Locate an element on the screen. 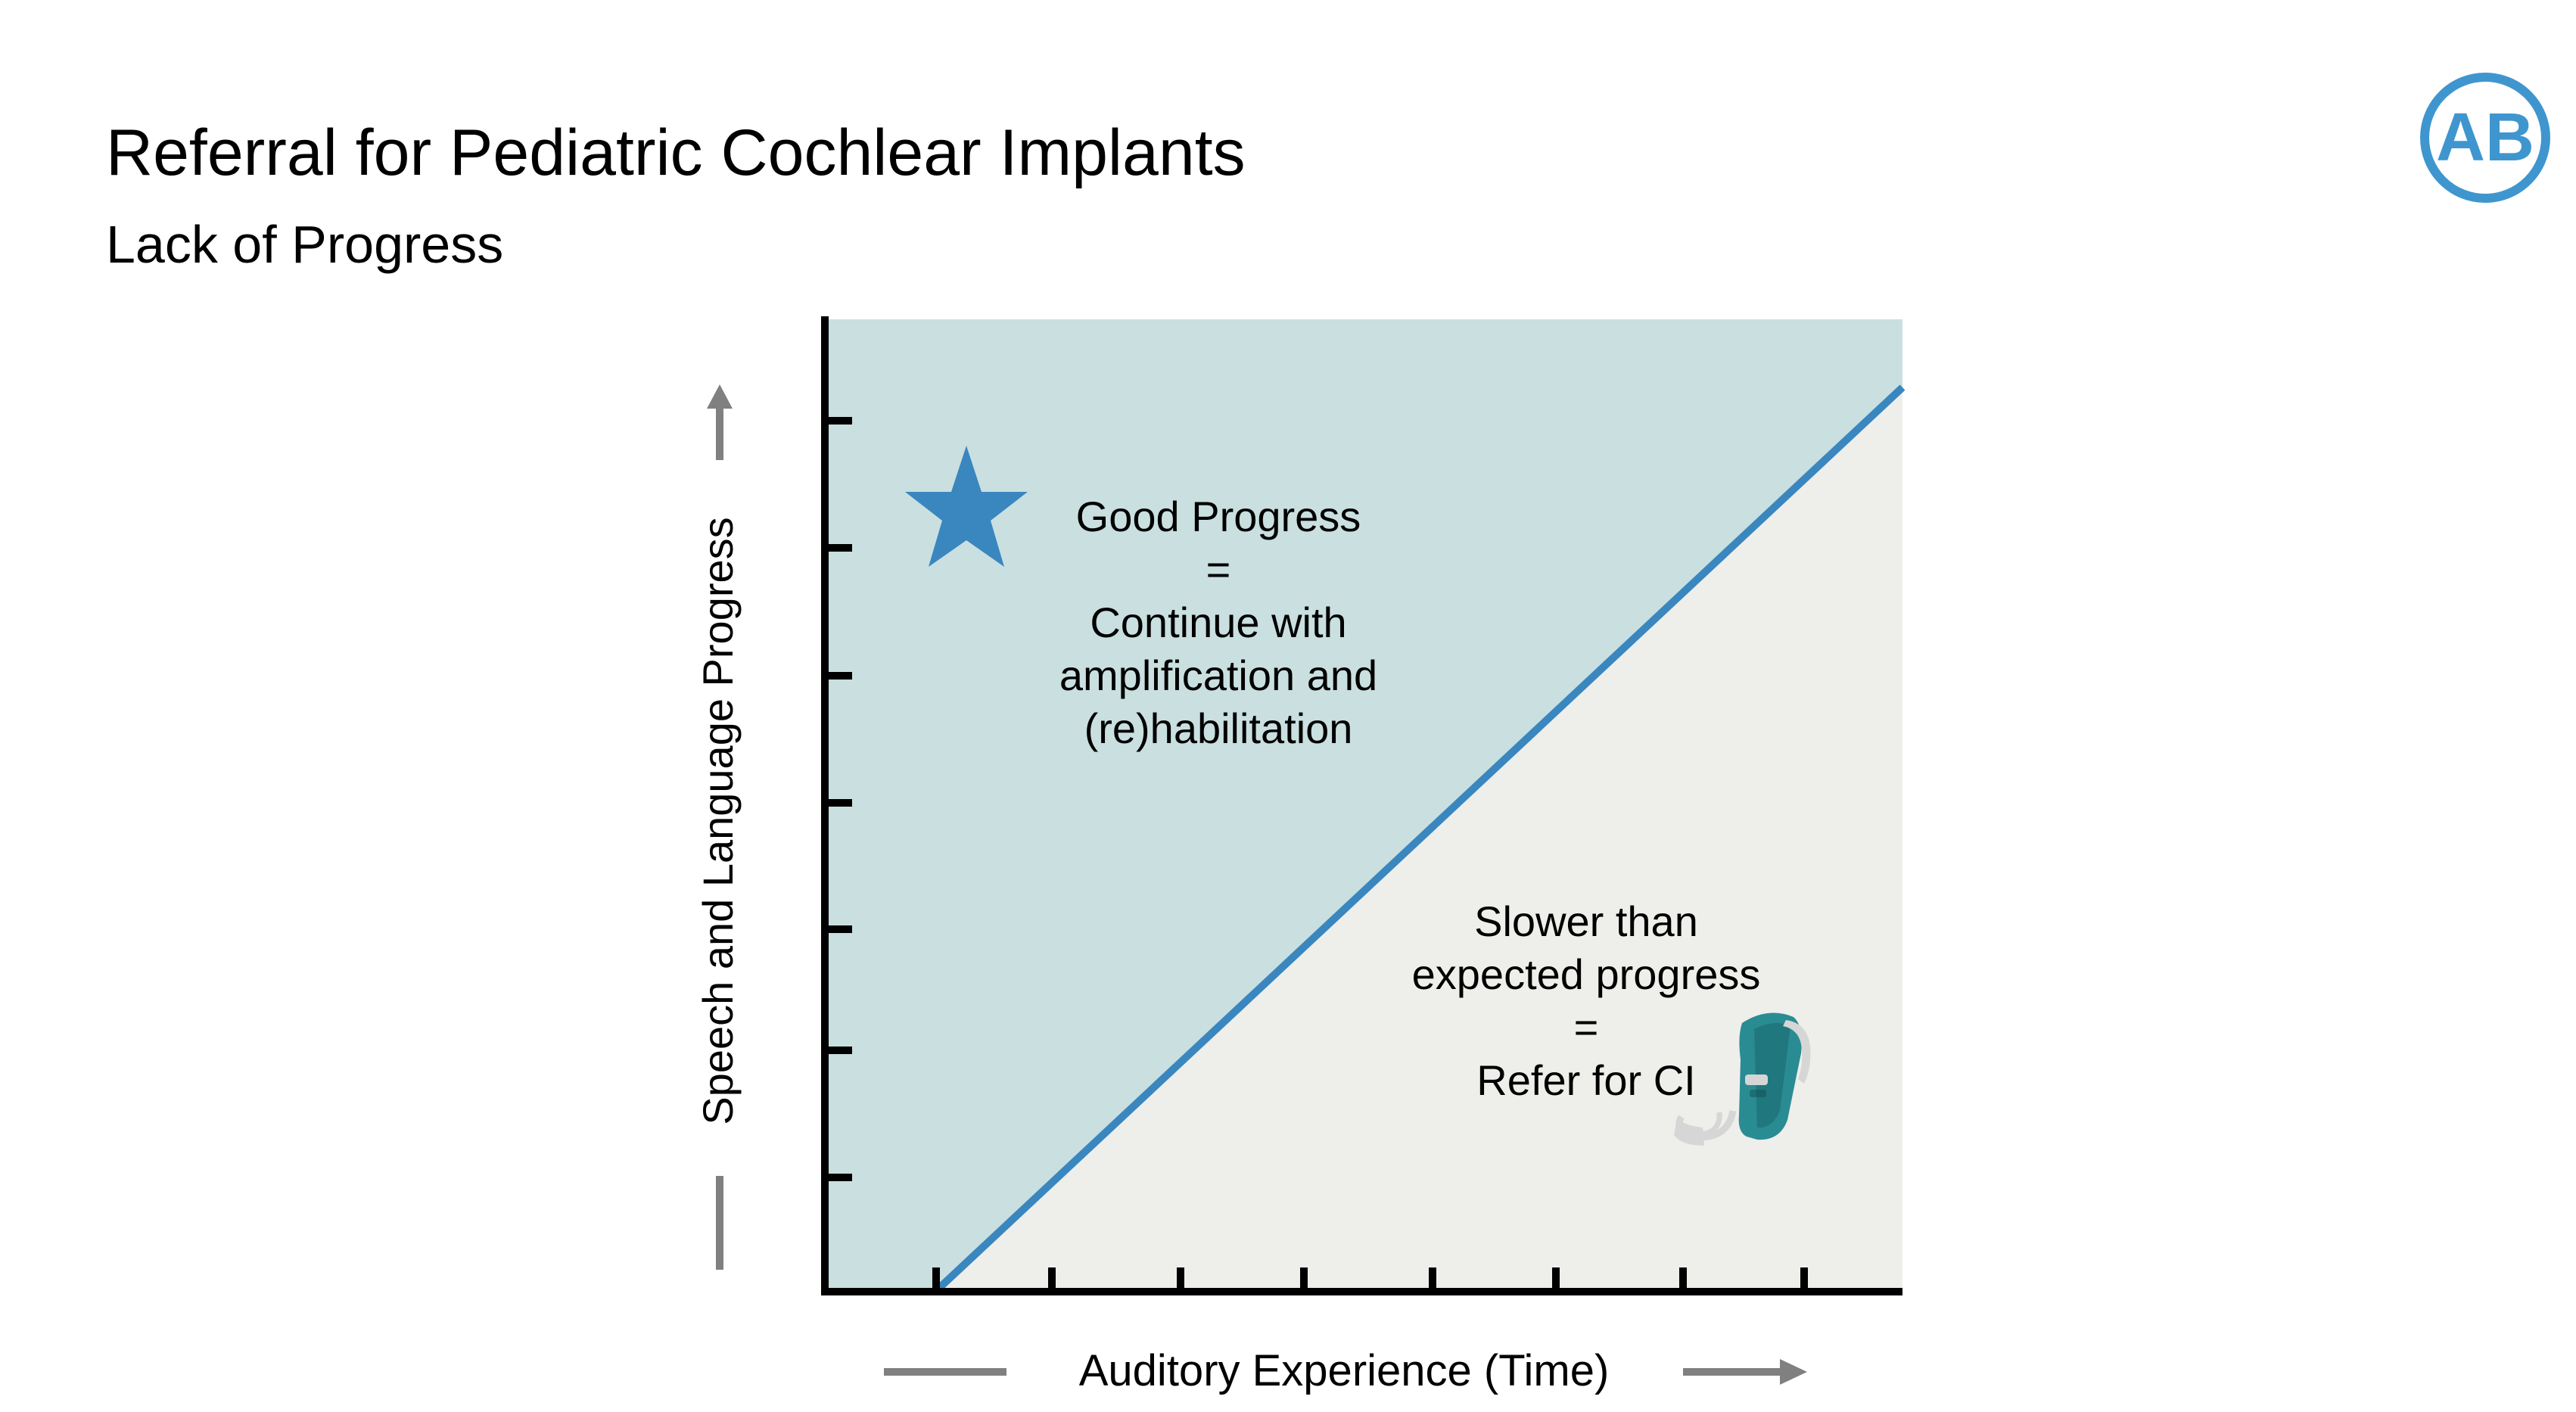 The height and width of the screenshot is (1412, 2576). slow-progress-line: expected progress is located at coordinates (1586, 974).